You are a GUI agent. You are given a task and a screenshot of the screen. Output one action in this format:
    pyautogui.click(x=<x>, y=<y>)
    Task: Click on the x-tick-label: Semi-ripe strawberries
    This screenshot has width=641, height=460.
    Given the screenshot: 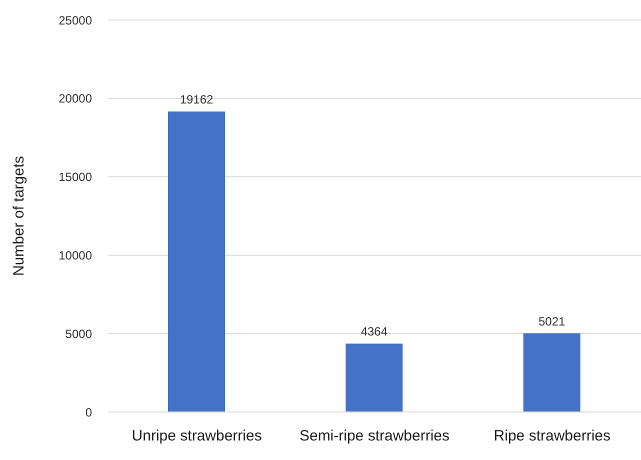 What is the action you would take?
    pyautogui.click(x=374, y=436)
    